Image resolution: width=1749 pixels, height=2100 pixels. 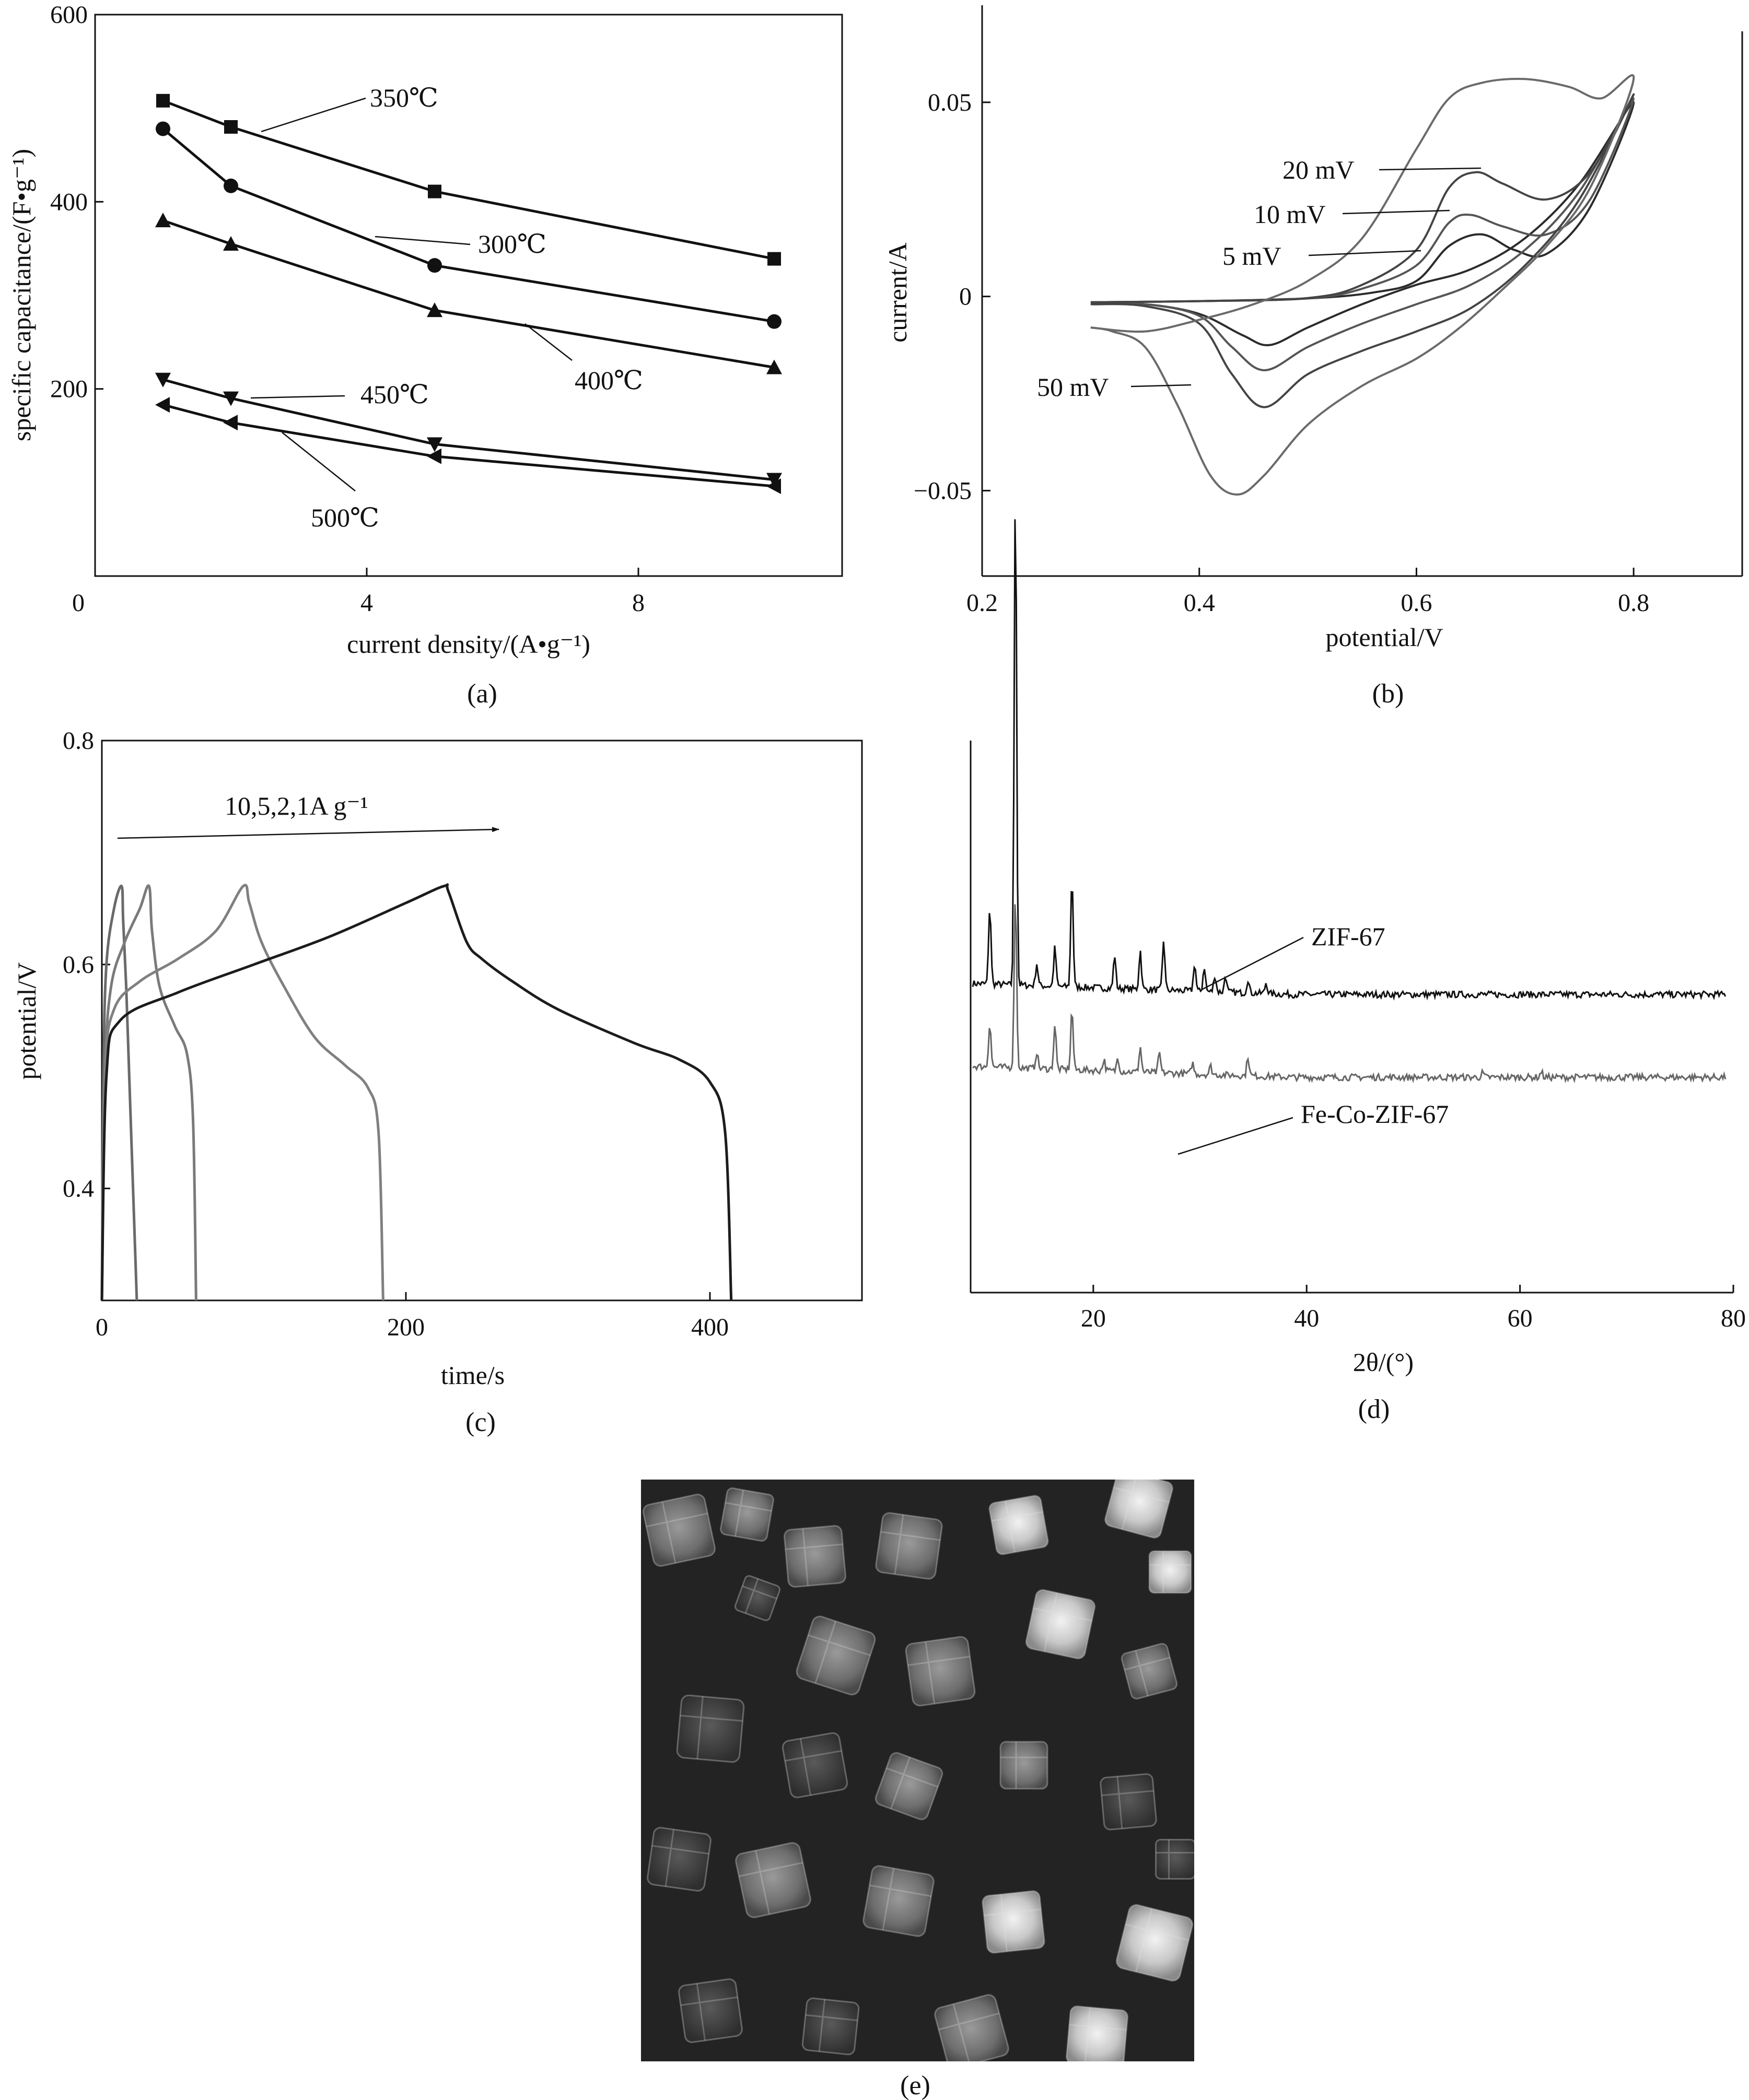 What do you see at coordinates (1251, 256) in the screenshot?
I see `b-label-5: 5 mV` at bounding box center [1251, 256].